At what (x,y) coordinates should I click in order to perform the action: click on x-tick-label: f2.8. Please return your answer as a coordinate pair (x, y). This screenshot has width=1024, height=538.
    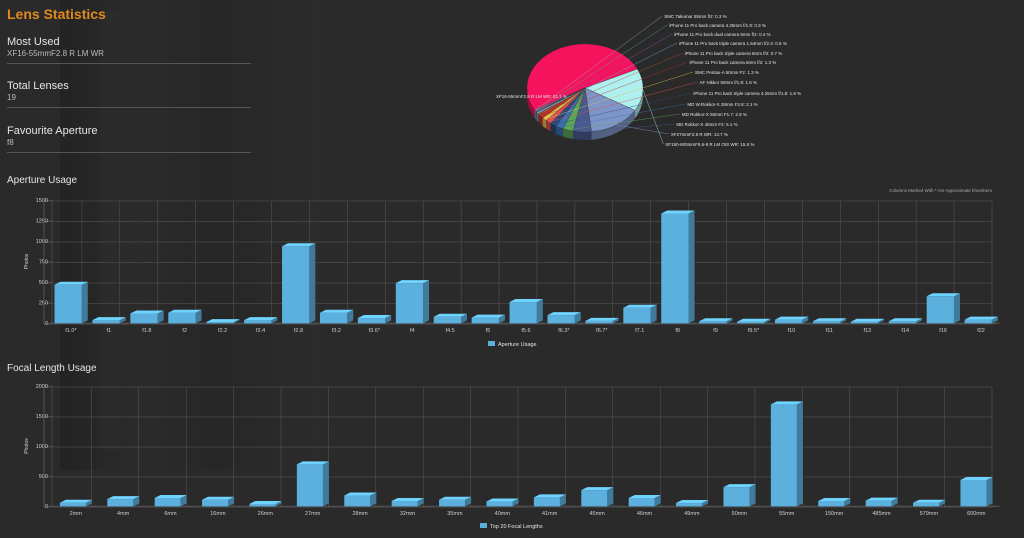
    Looking at the image, I should click on (298, 331).